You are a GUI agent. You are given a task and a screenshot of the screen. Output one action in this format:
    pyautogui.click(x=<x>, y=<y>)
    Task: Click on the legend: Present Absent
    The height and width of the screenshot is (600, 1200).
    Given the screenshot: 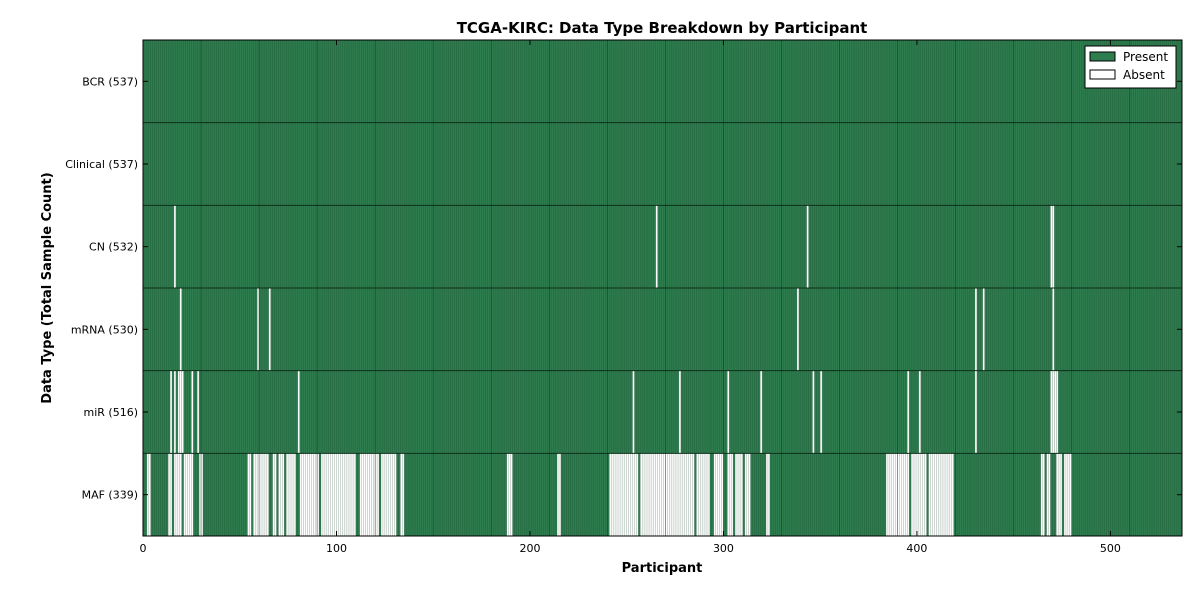 What is the action you would take?
    pyautogui.click(x=1130, y=67)
    